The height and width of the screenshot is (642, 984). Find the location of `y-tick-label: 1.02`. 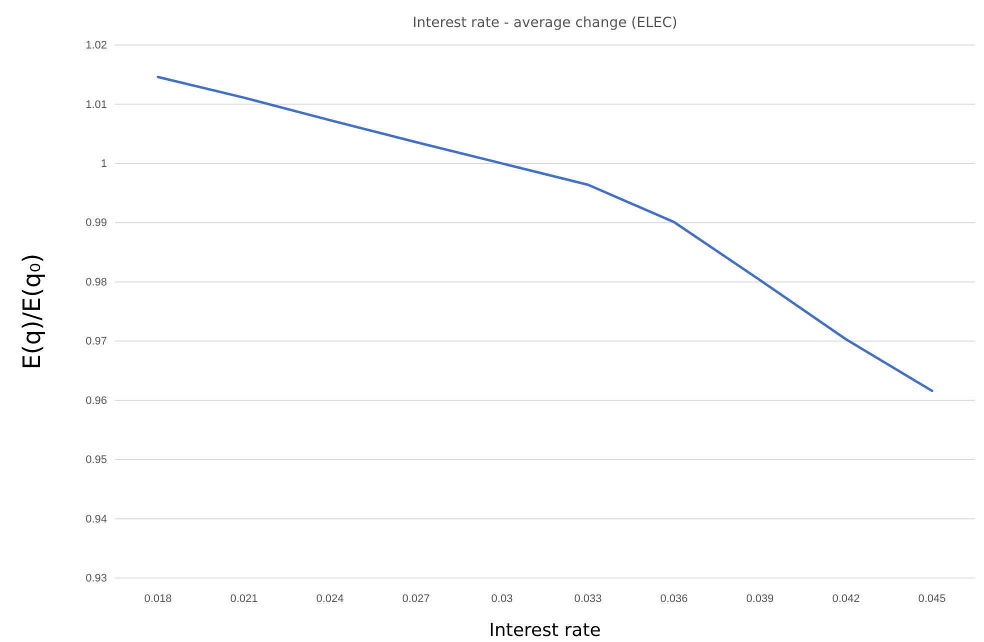

y-tick-label: 1.02 is located at coordinates (96, 46).